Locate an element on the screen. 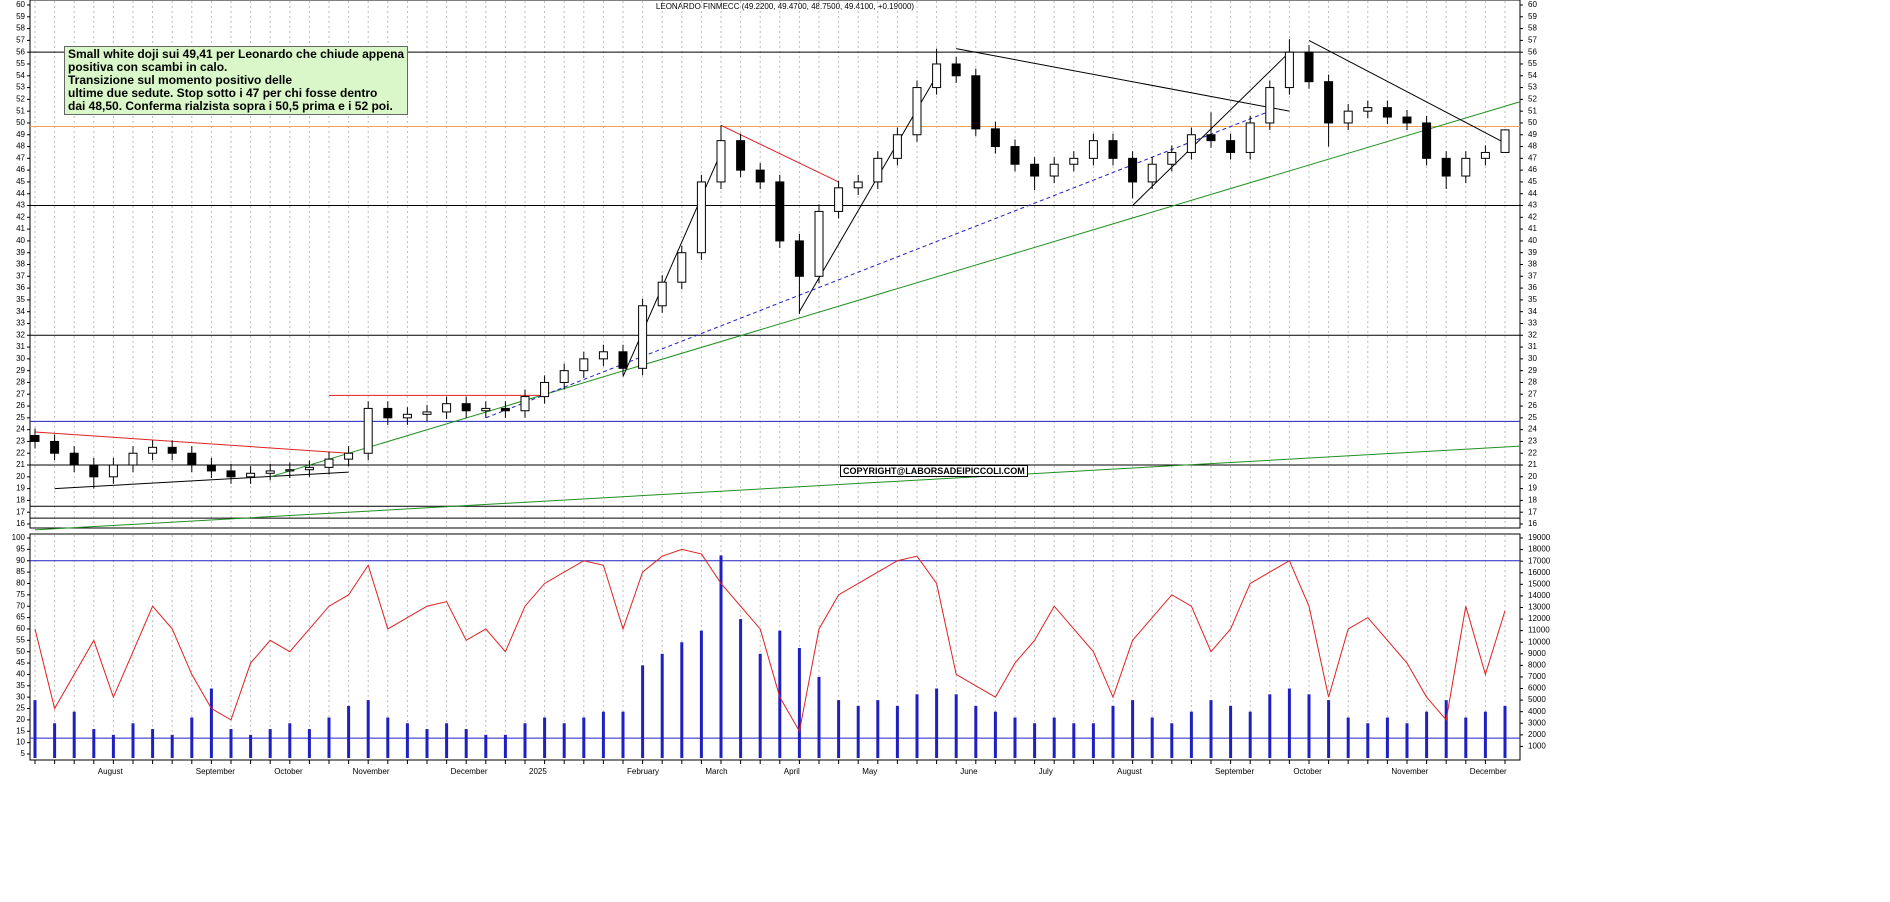  volume-tick-label: 3000 is located at coordinates (1537, 722).